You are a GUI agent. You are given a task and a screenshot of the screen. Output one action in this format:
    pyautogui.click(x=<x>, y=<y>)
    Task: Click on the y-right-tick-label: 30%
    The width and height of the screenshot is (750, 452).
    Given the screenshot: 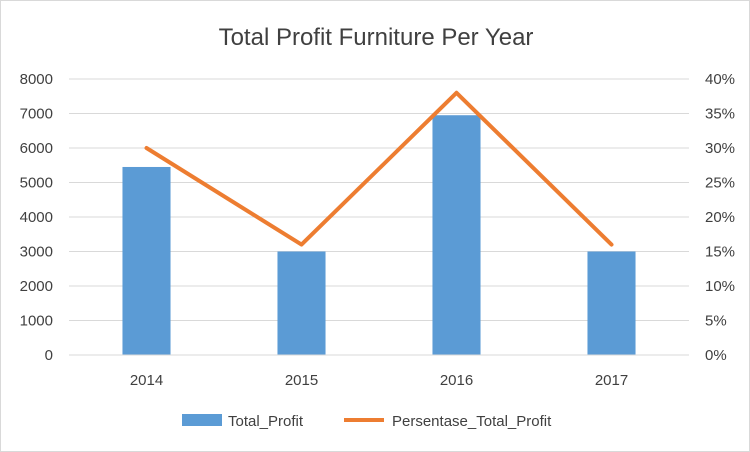 What is the action you would take?
    pyautogui.click(x=720, y=148)
    